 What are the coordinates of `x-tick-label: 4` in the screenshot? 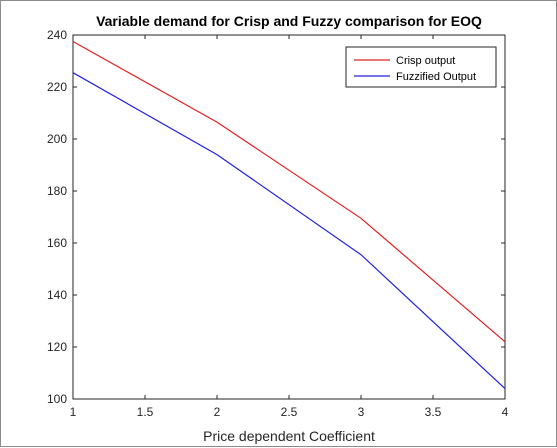 It's located at (505, 412).